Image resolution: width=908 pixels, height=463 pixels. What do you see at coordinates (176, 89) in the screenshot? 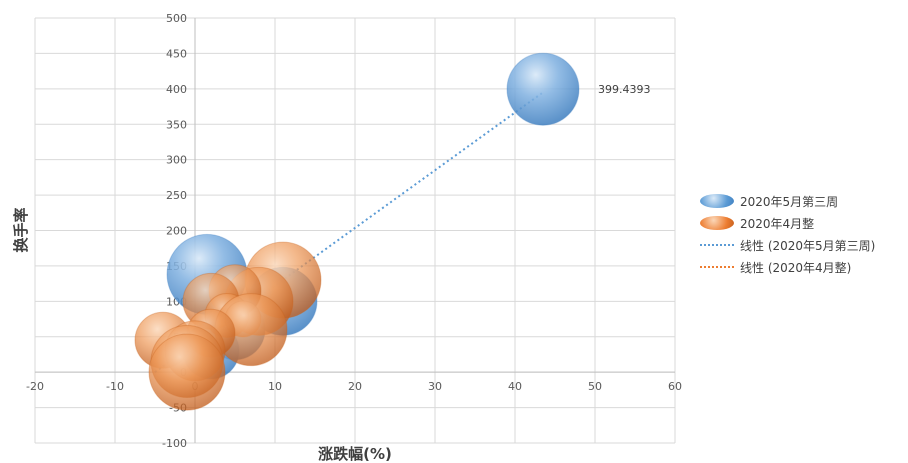
I see `y-tick-label: 400` at bounding box center [176, 89].